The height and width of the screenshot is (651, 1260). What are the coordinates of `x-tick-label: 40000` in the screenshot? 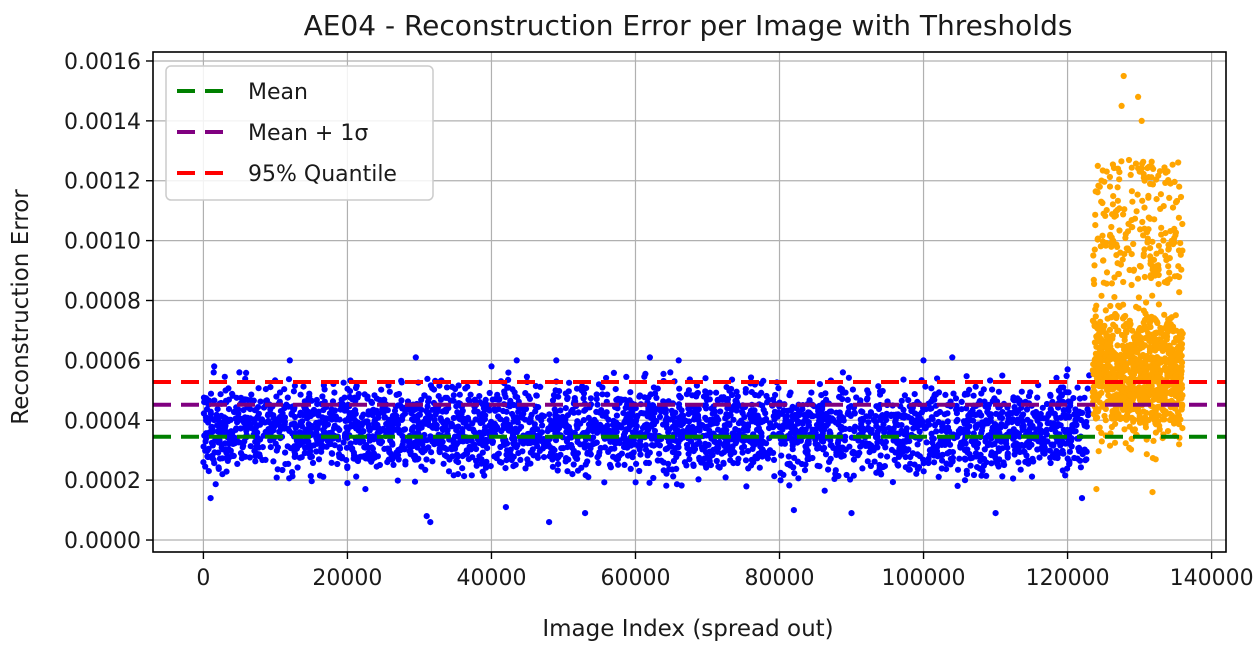 It's located at (491, 578).